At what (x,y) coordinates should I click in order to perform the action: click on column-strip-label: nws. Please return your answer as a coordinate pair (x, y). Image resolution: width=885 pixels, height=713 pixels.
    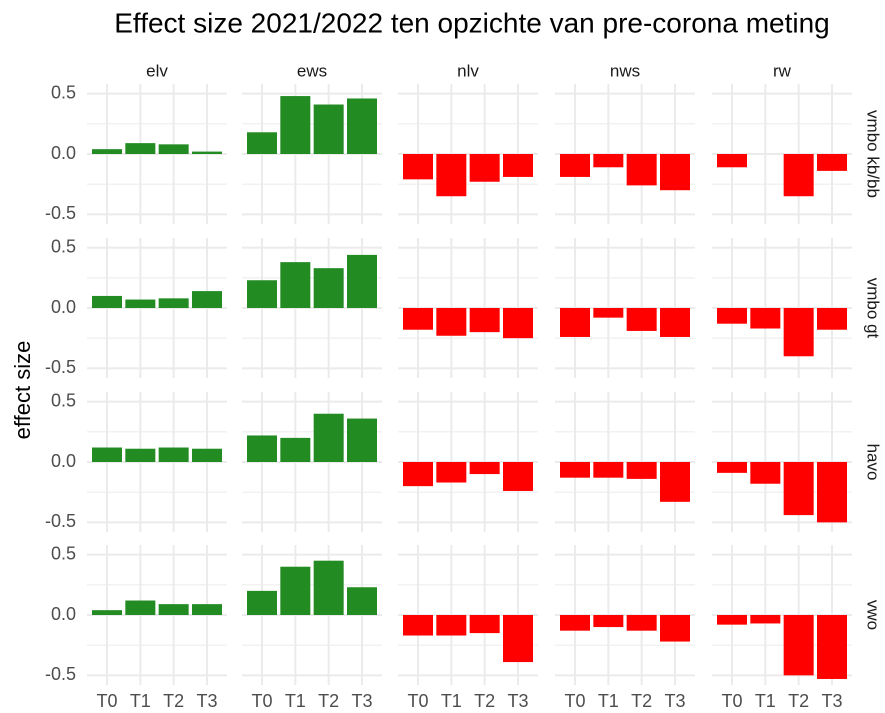
    Looking at the image, I should click on (625, 70).